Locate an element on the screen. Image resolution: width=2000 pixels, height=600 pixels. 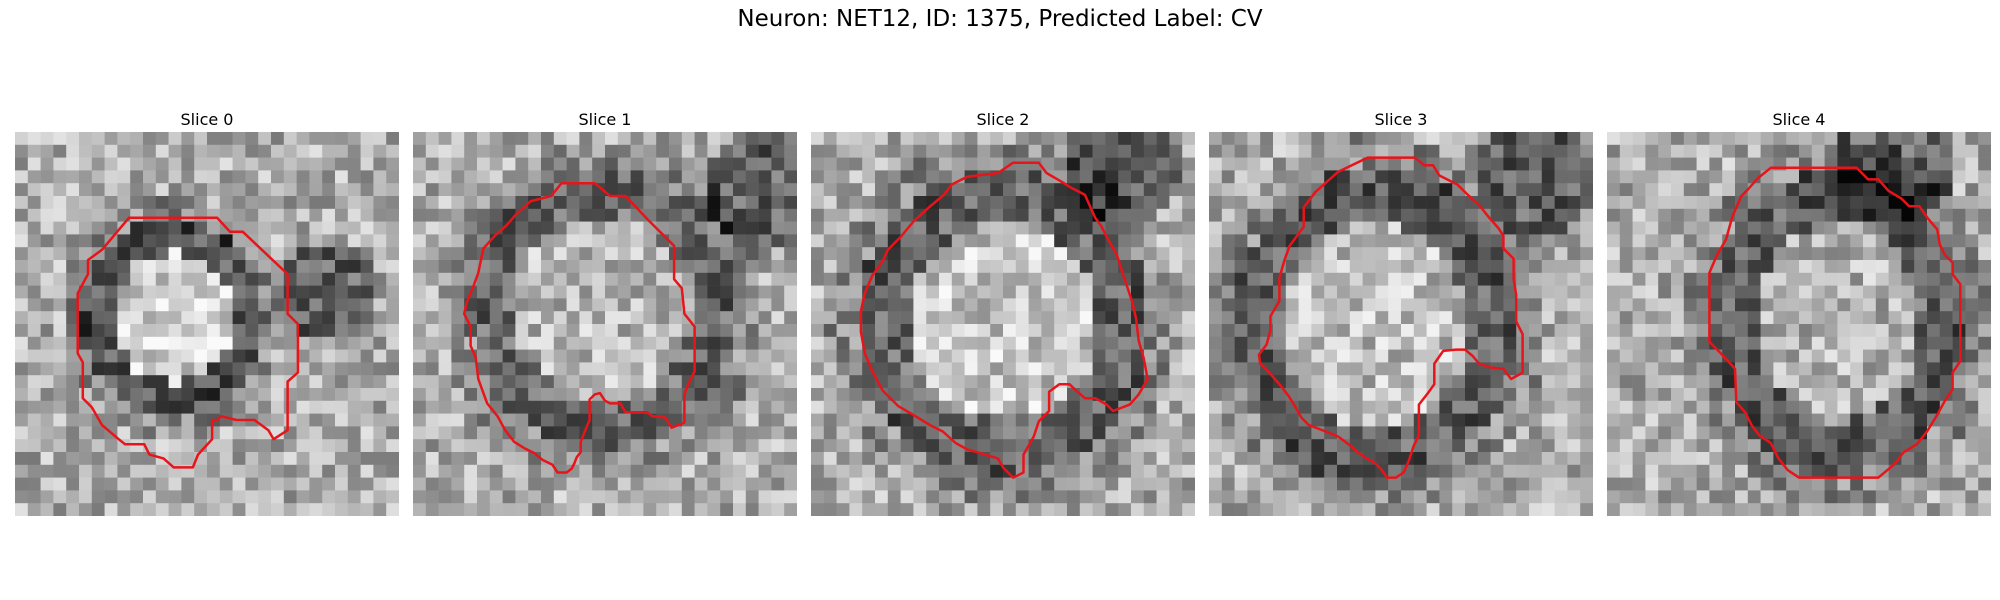
slice-title: Slice 3 is located at coordinates (1401, 119).